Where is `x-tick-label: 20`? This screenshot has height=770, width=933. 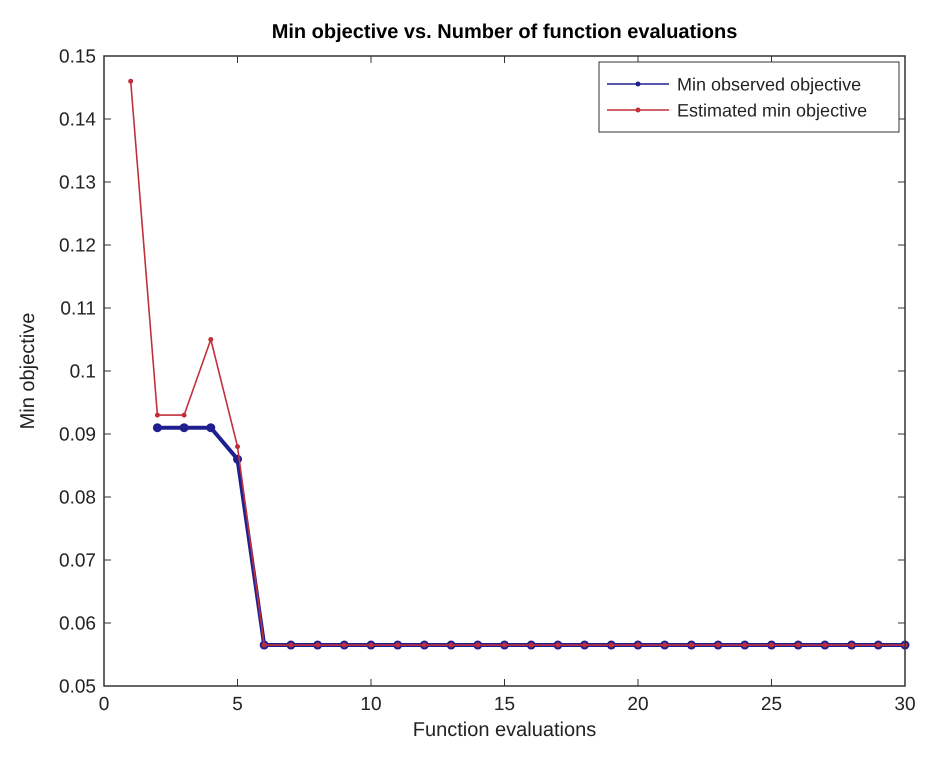
x-tick-label: 20 is located at coordinates (638, 704).